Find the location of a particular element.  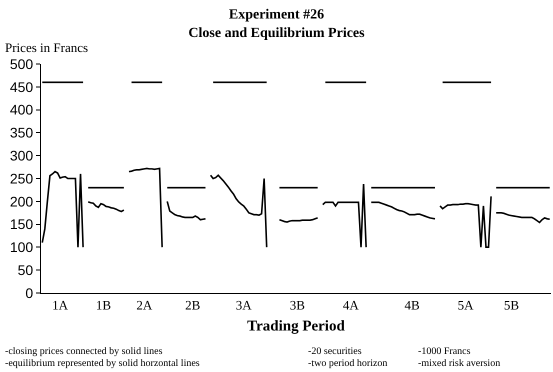

text: -equilibrium represented by solid horzontal lines is located at coordinates (102, 363).